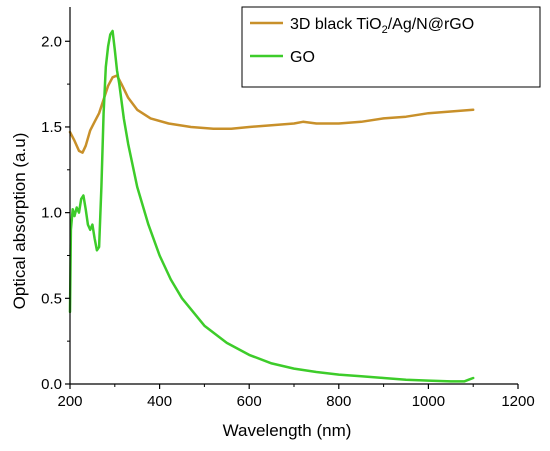  I want to click on x-tick-label: 200, so click(69, 401).